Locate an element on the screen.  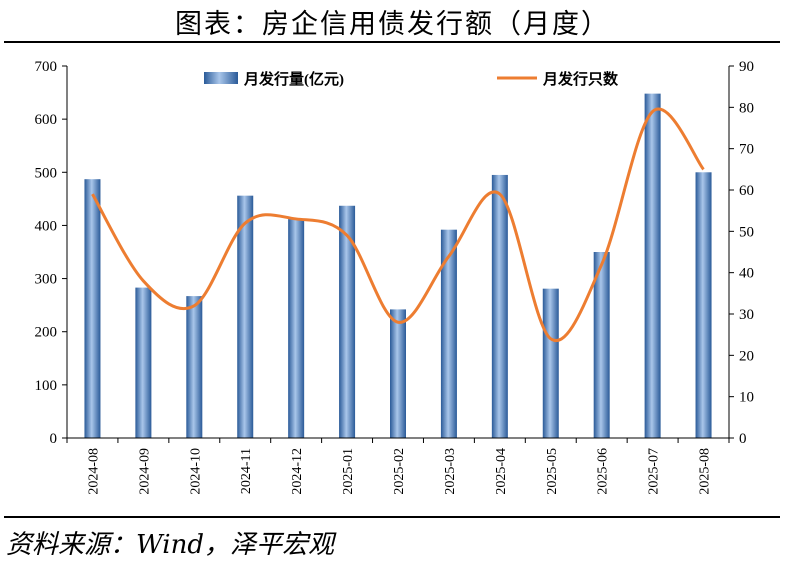
left-tick-label: 600 is located at coordinates (46, 120).